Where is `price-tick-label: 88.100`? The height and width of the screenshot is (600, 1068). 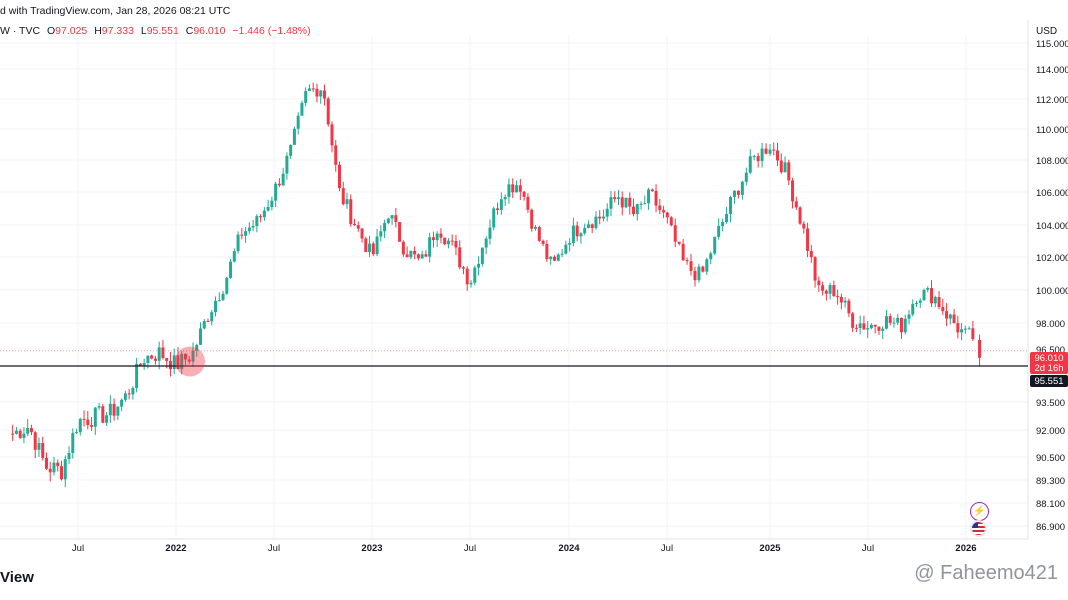
price-tick-label: 88.100 is located at coordinates (1050, 504).